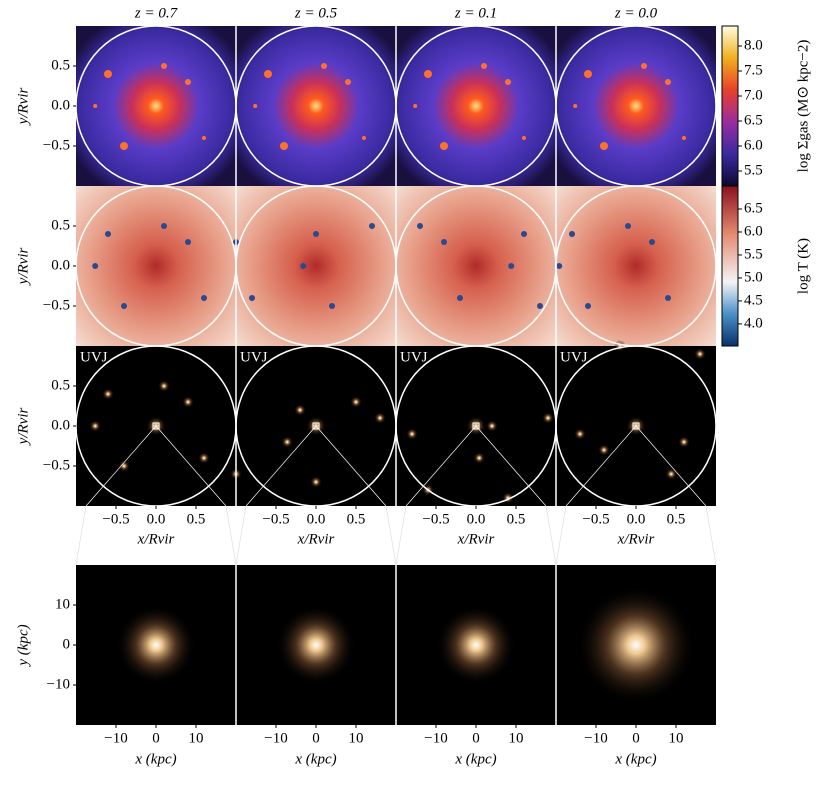 The image size is (830, 798). I want to click on column-title: z = 0.5, so click(316, 13).